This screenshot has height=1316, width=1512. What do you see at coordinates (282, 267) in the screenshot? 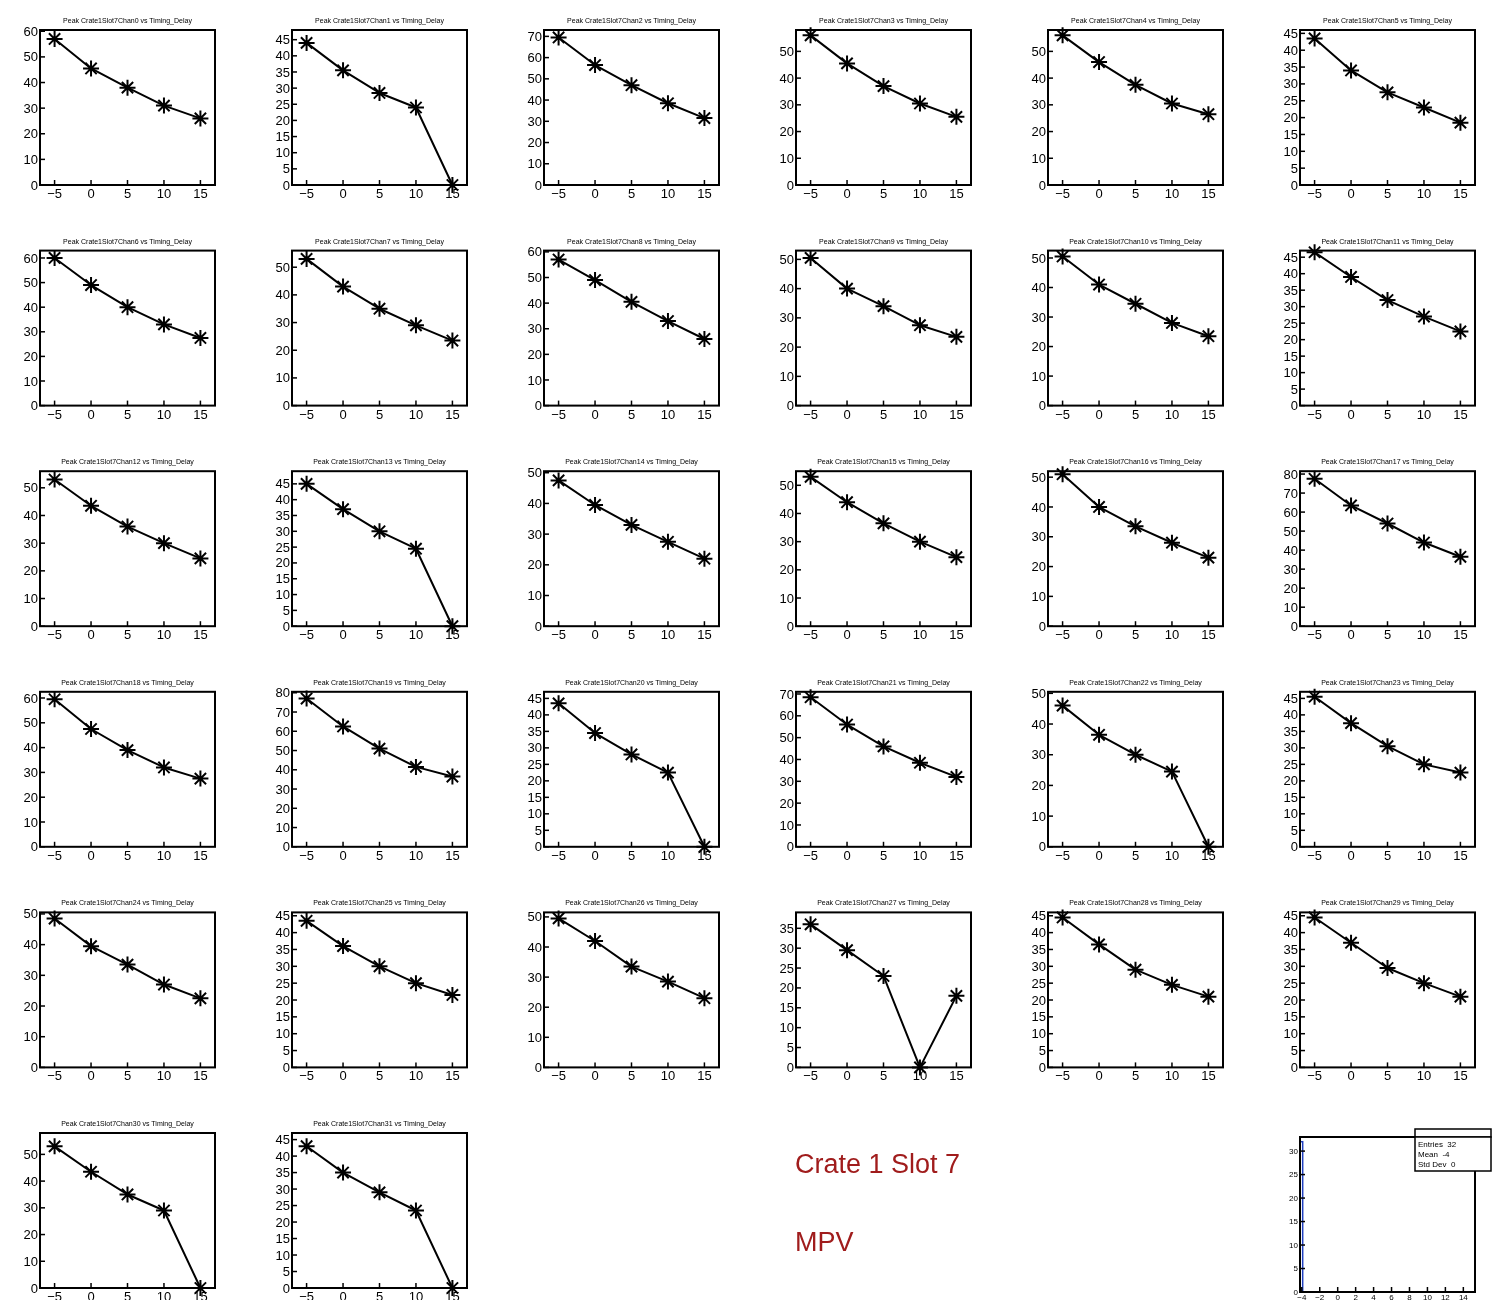
I see `y-tick-label: 50` at bounding box center [282, 267].